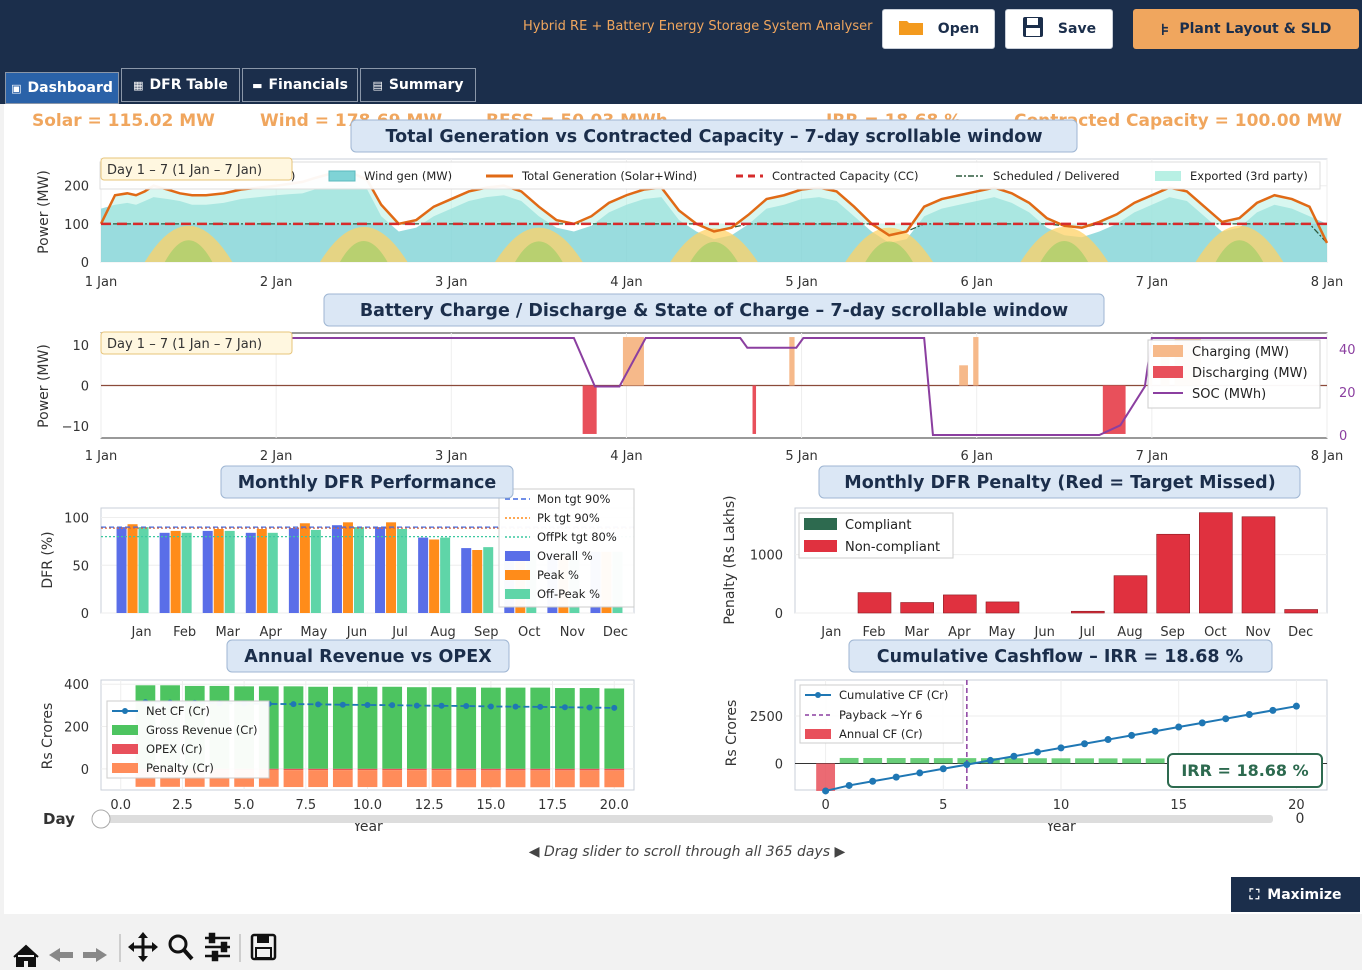 This screenshot has height=970, width=1362. Describe the element at coordinates (1295, 894) in the screenshot. I see `maximize-button: ⛶ Maximize` at that location.